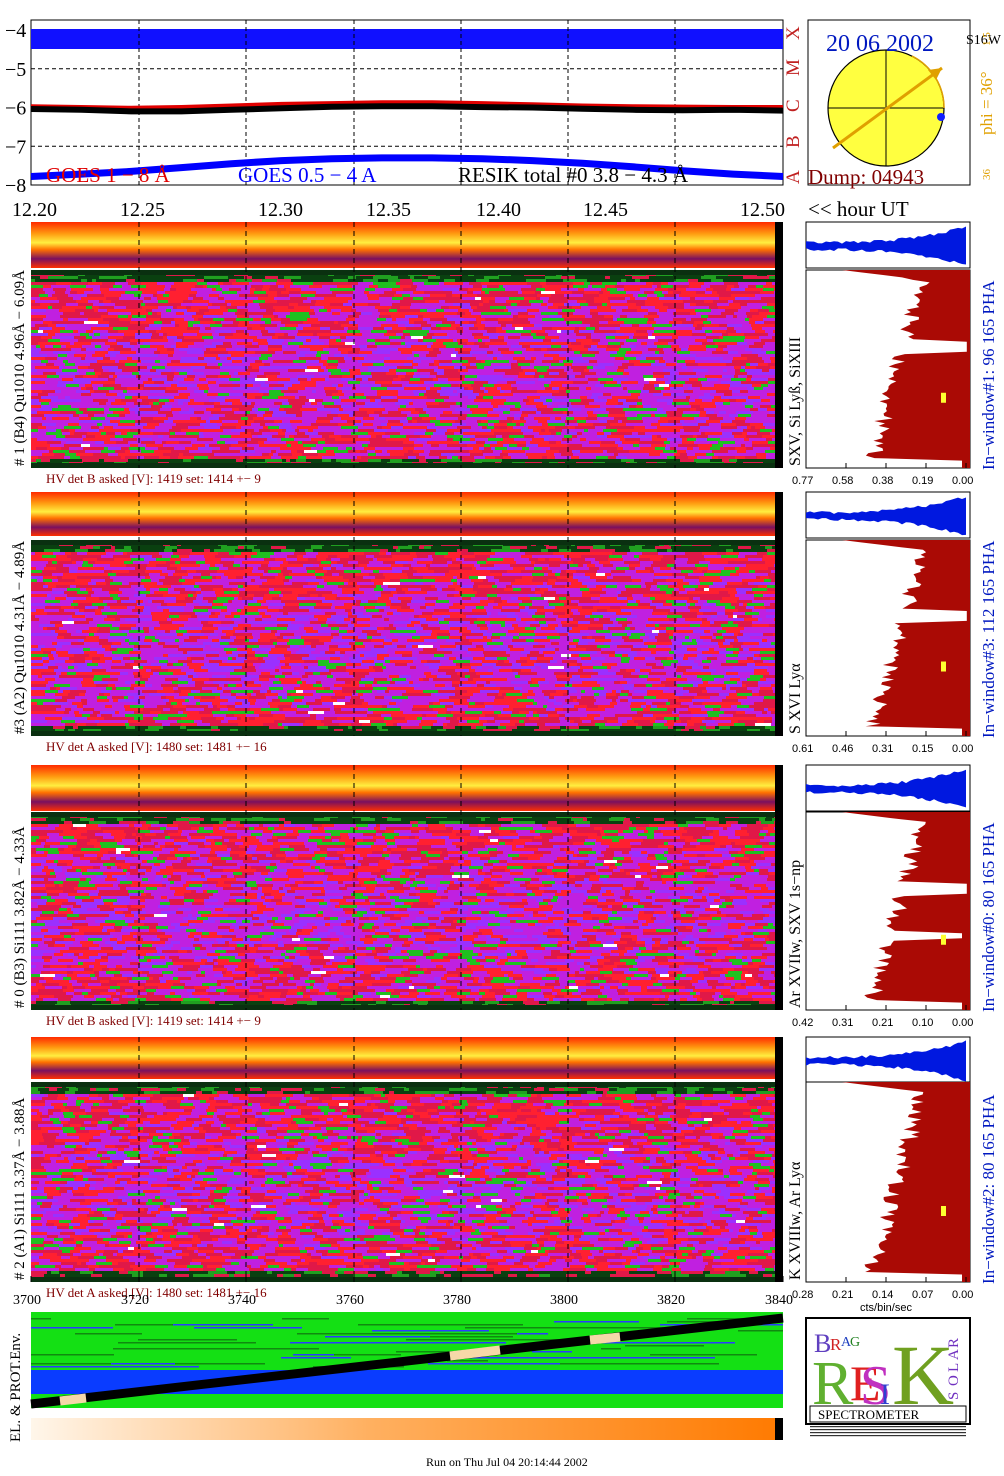 This screenshot has width=1004, height=1476. Describe the element at coordinates (987, 175) in the screenshot. I see `side-value: 36` at that location.